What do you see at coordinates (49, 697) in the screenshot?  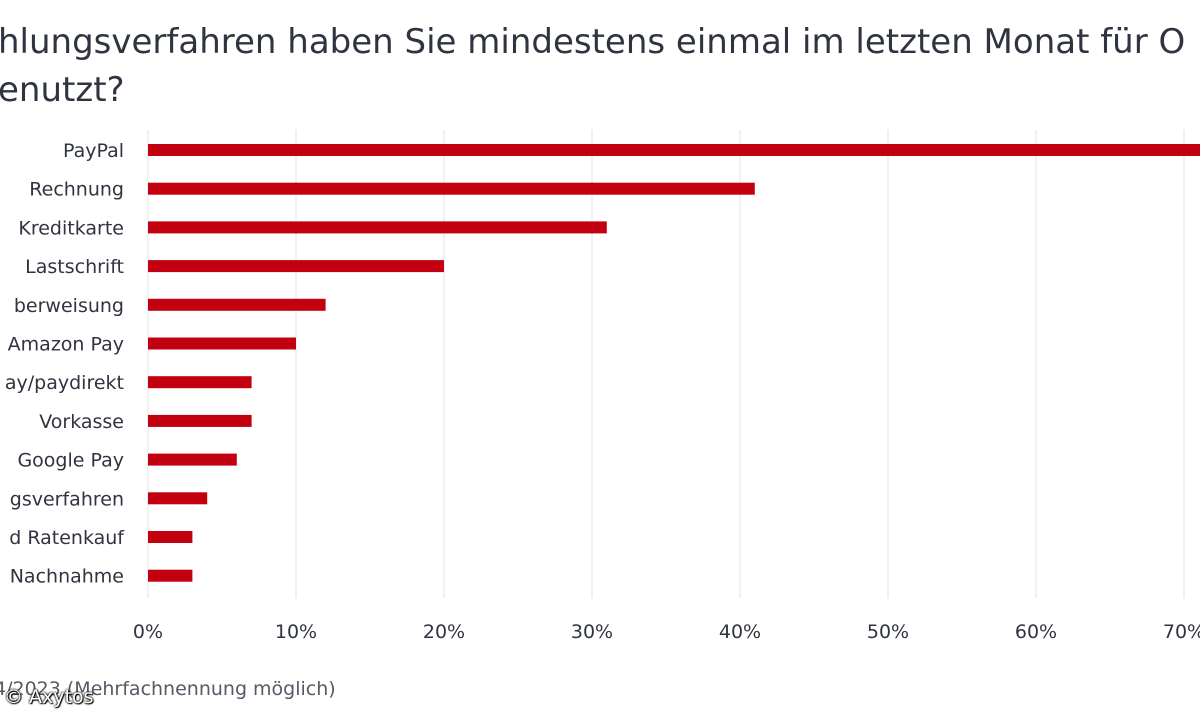 I see `copyright-notice: © Axytos` at bounding box center [49, 697].